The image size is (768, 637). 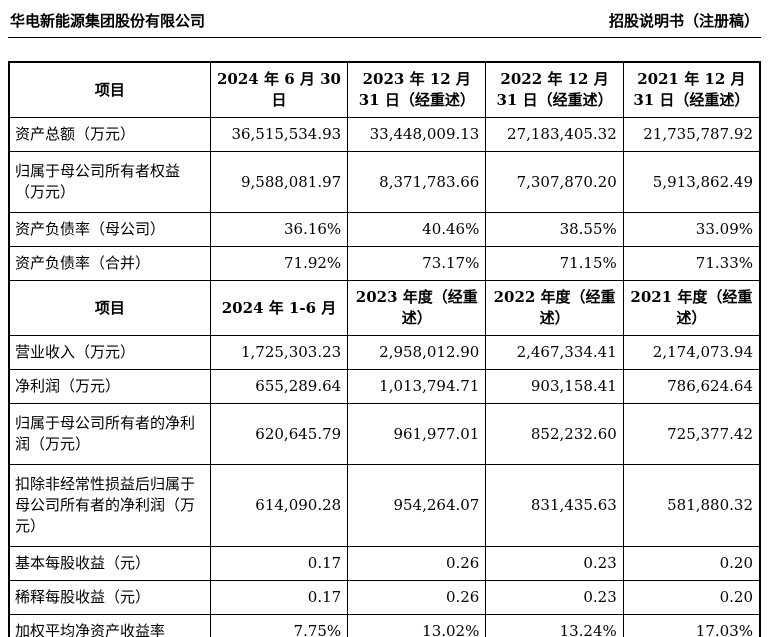 I want to click on table-row: 资产负债率（母公司） 36.16% 40.46% 38.55% 33.09%, so click(x=384, y=229).